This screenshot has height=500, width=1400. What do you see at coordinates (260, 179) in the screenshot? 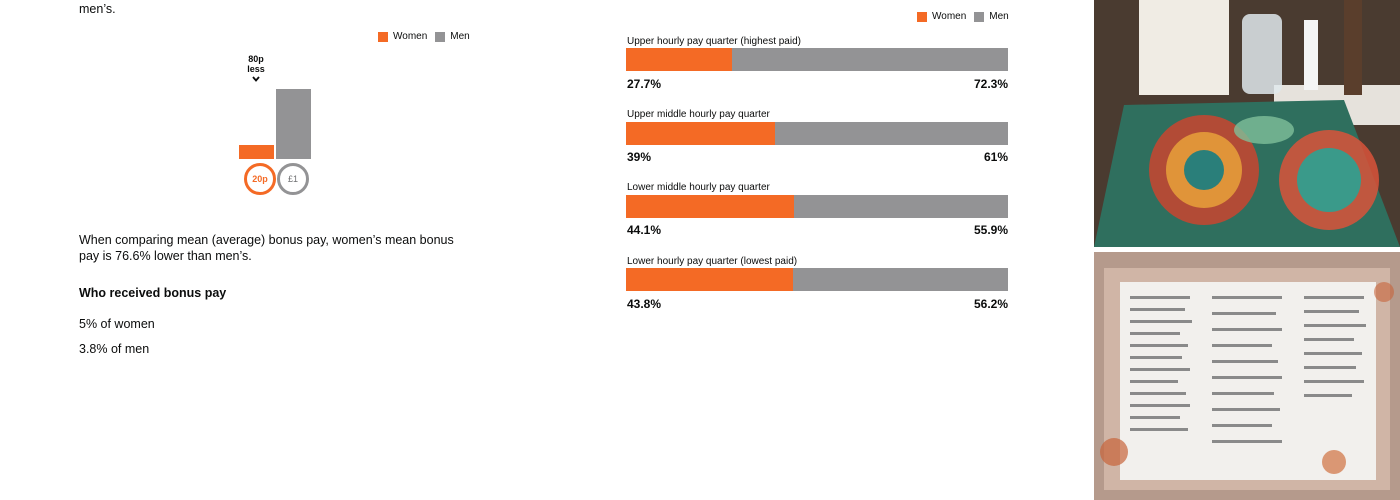
I see `women-pay-badge: 20p` at bounding box center [260, 179].